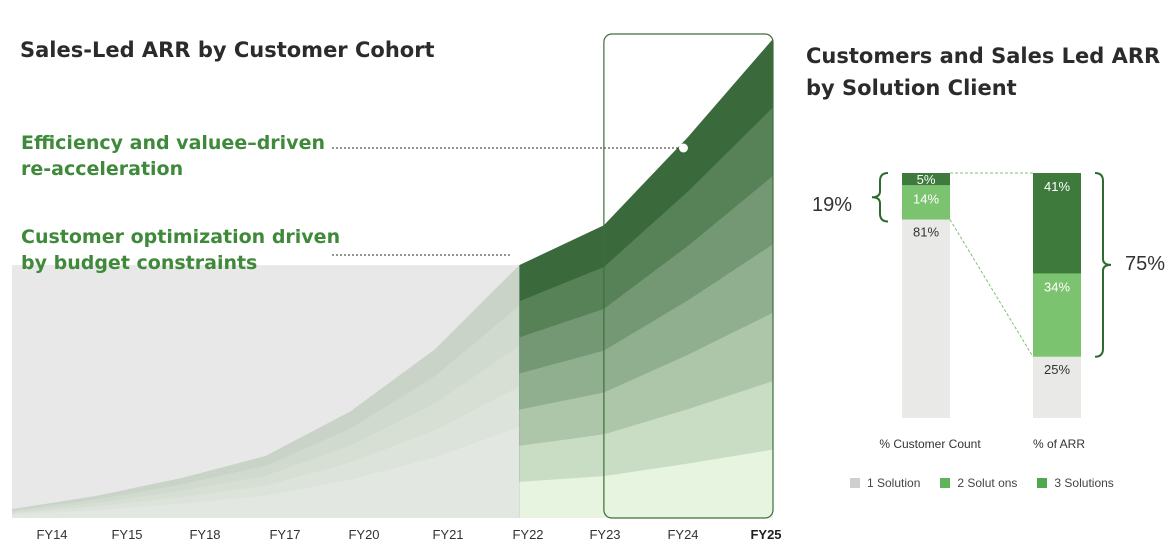  Describe the element at coordinates (688, 276) in the screenshot. I see `highlight-box` at that location.